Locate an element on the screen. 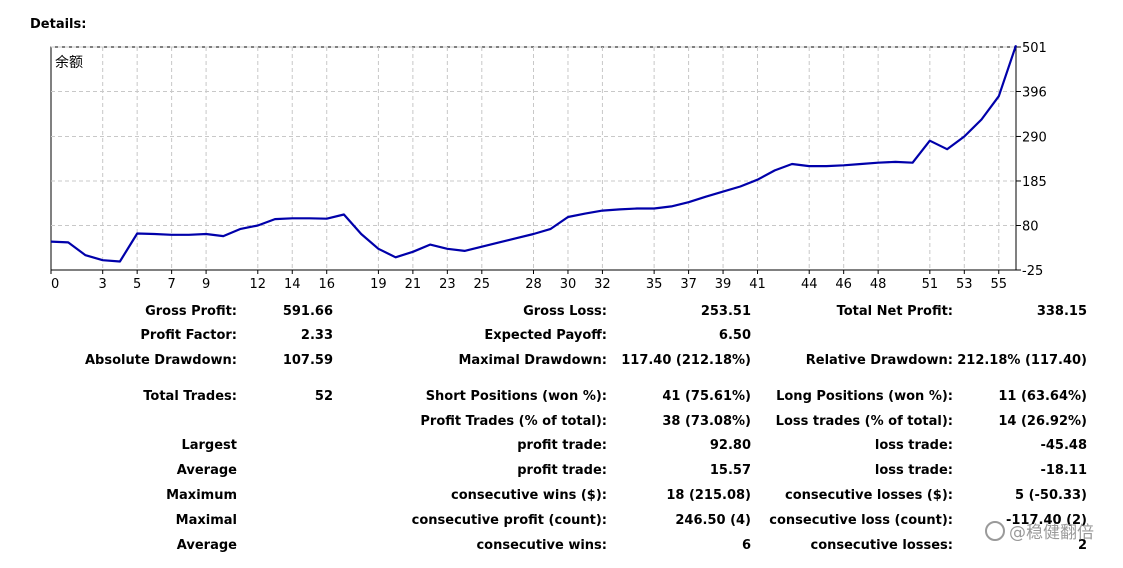  largest-loss-label: loss trade: is located at coordinates (913, 445).